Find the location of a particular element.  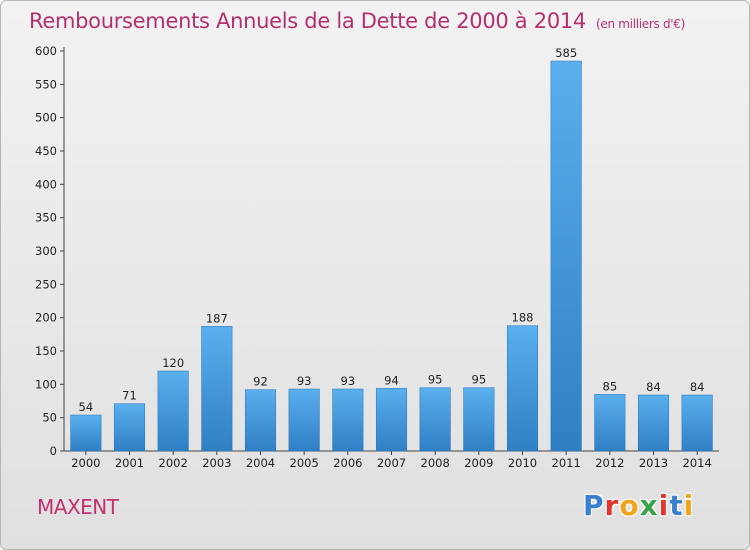

x-tick-label: 2014 is located at coordinates (697, 463).